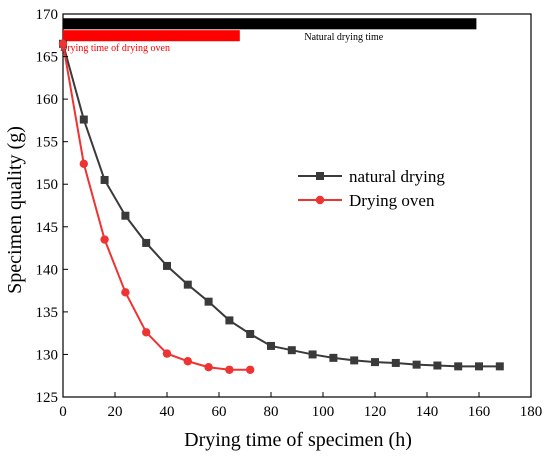 This screenshot has width=550, height=456. Describe the element at coordinates (47, 185) in the screenshot. I see `y-tick-label: 150` at that location.